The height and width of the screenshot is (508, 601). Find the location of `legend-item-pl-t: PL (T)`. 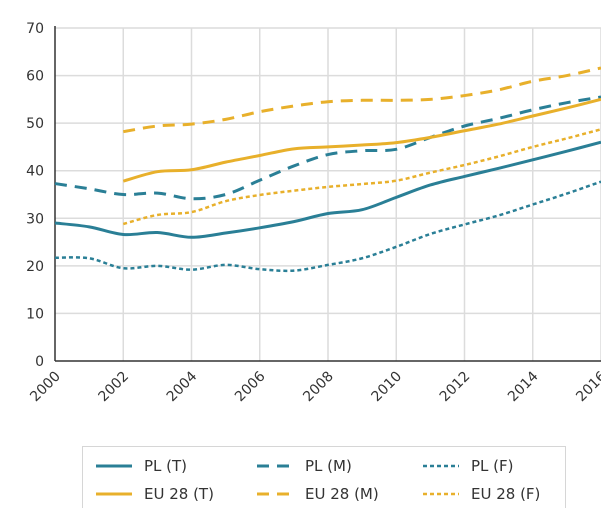

legend-item-pl-t: PL (T) is located at coordinates (141, 466).